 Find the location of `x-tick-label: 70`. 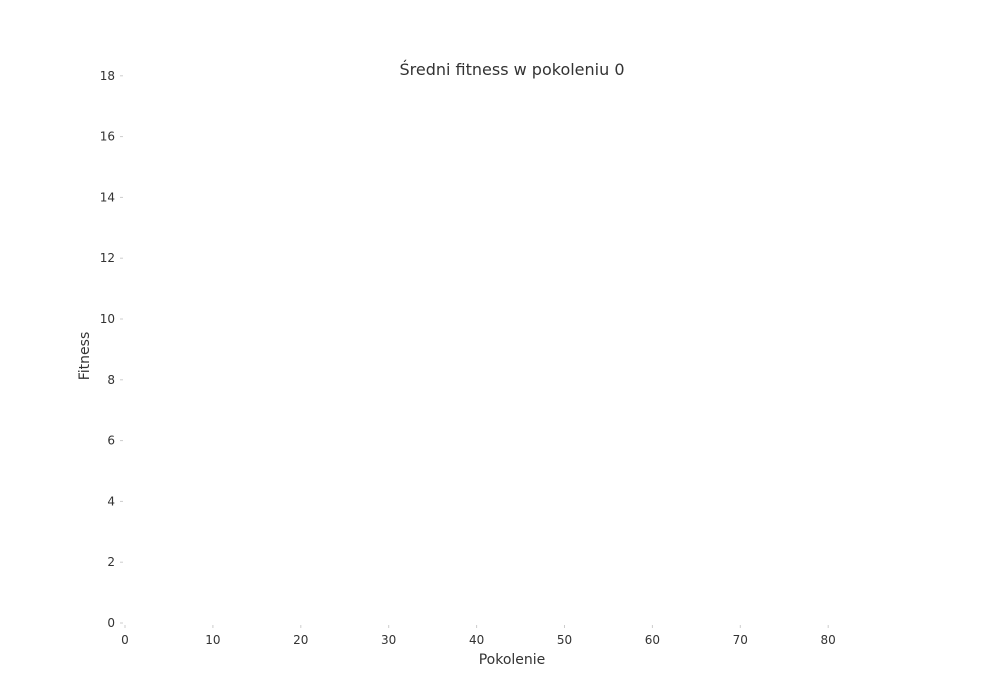

x-tick-label: 70 is located at coordinates (740, 640).